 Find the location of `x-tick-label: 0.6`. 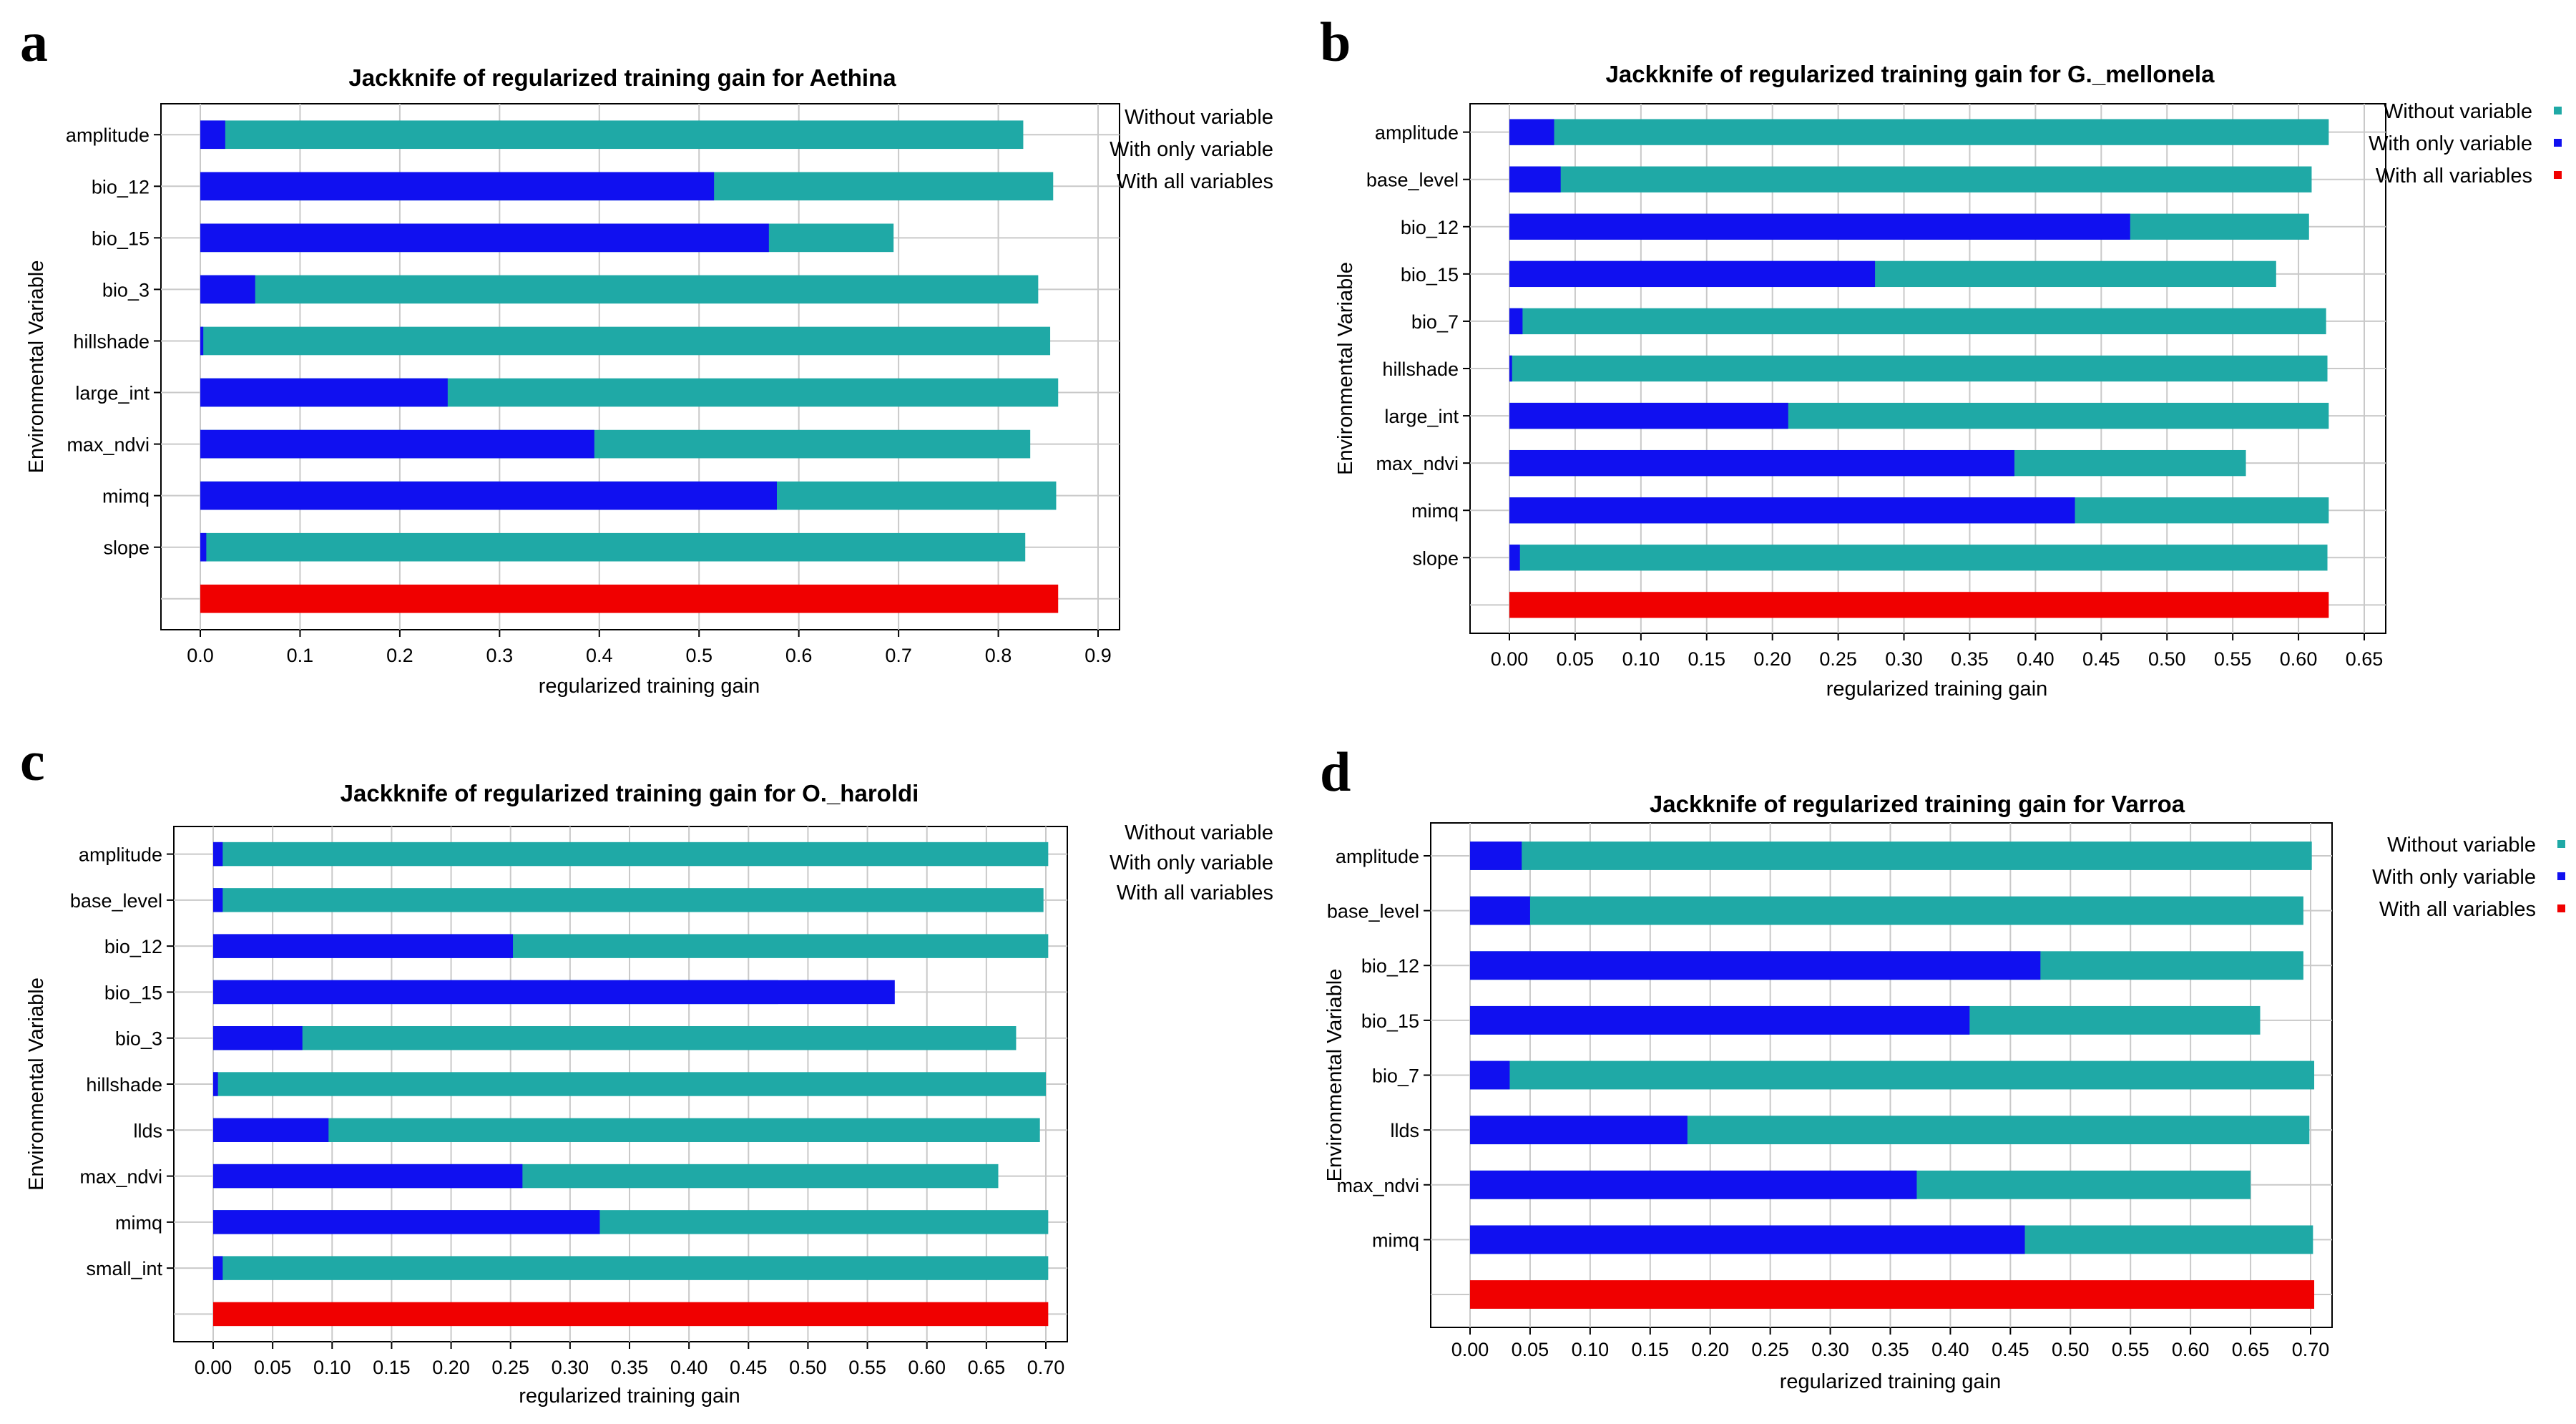

x-tick-label: 0.6 is located at coordinates (799, 655).